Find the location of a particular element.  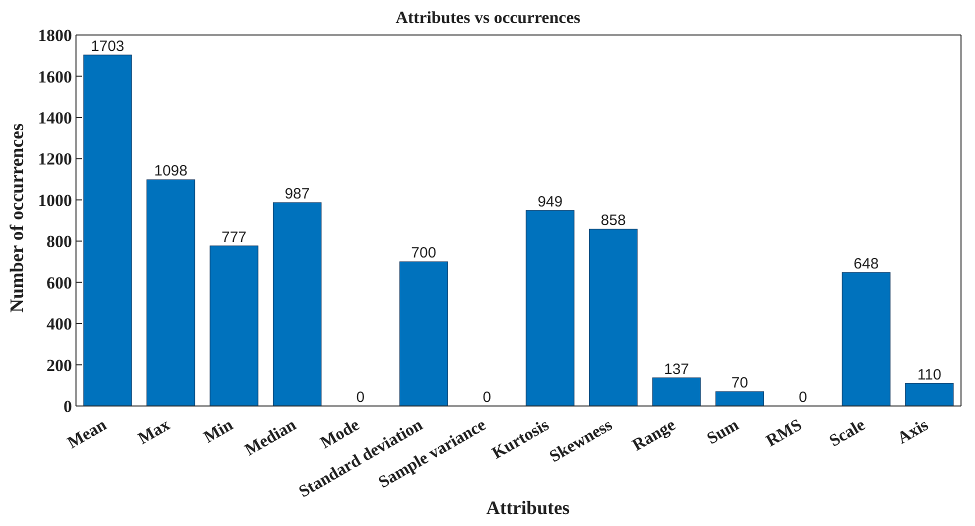

x-axis-title: Attributes is located at coordinates (528, 508).